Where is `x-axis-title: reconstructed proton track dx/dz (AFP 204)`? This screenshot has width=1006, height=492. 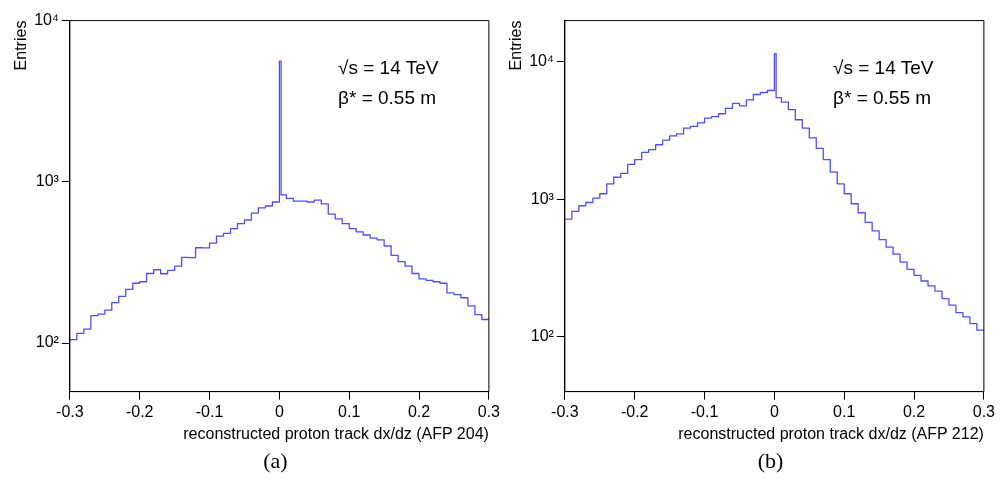
x-axis-title: reconstructed proton track dx/dz (AFP 204) is located at coordinates (336, 433).